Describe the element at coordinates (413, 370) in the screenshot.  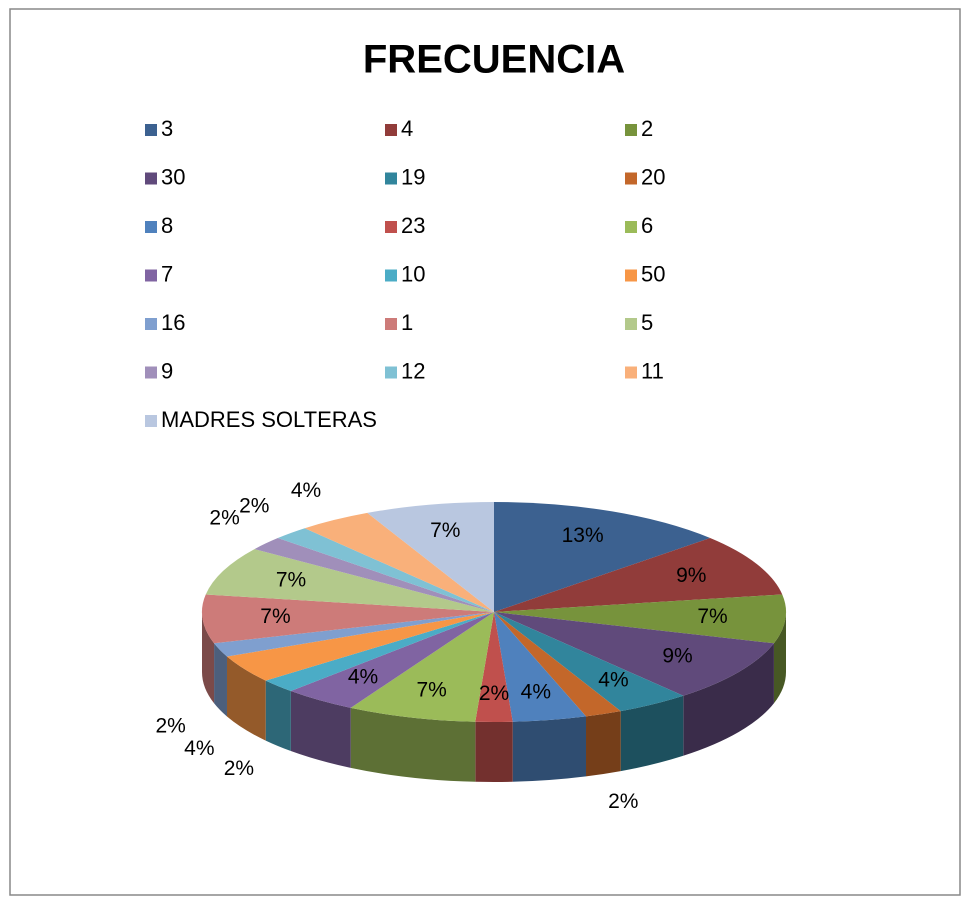
I see `legend-label: 12` at that location.